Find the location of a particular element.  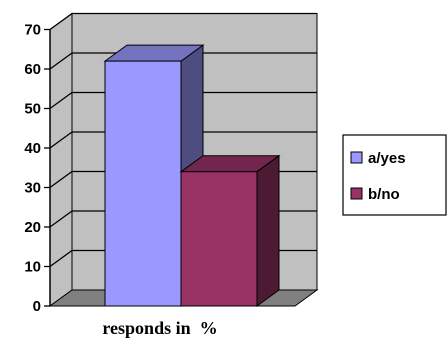

legend-label: b/no is located at coordinates (384, 194).